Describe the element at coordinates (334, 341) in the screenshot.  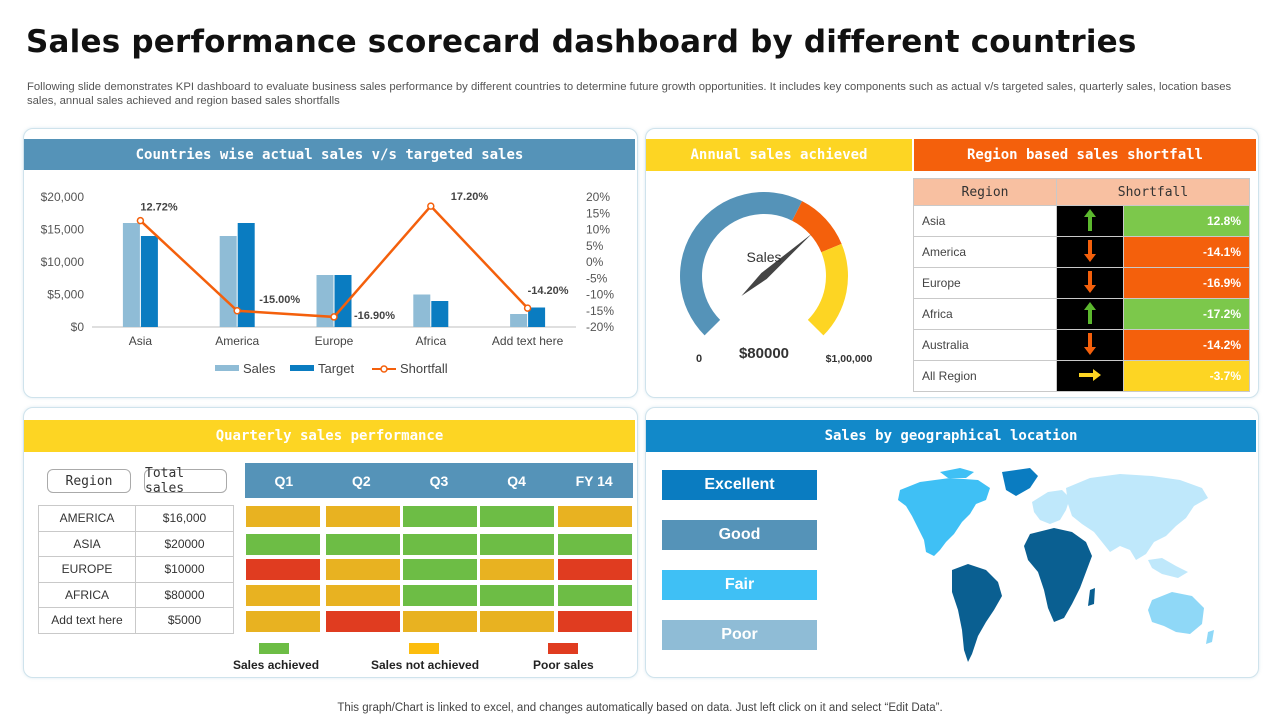
I see `x-axis-tick-label: Europe` at that location.